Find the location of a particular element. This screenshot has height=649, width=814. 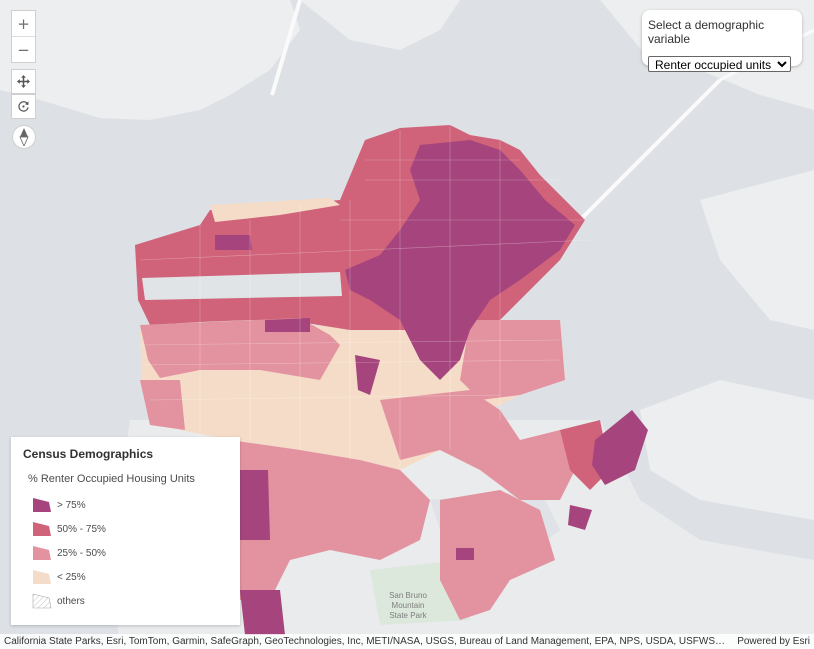

legend-label: 25% - 50% is located at coordinates (81, 553).